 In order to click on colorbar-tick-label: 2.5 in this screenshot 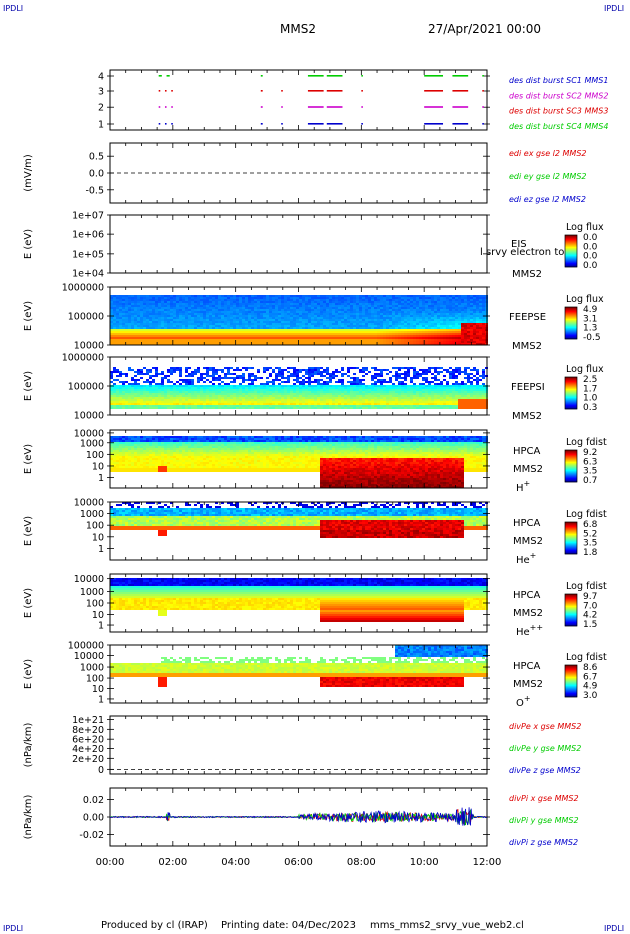, I will do `click(590, 380)`.